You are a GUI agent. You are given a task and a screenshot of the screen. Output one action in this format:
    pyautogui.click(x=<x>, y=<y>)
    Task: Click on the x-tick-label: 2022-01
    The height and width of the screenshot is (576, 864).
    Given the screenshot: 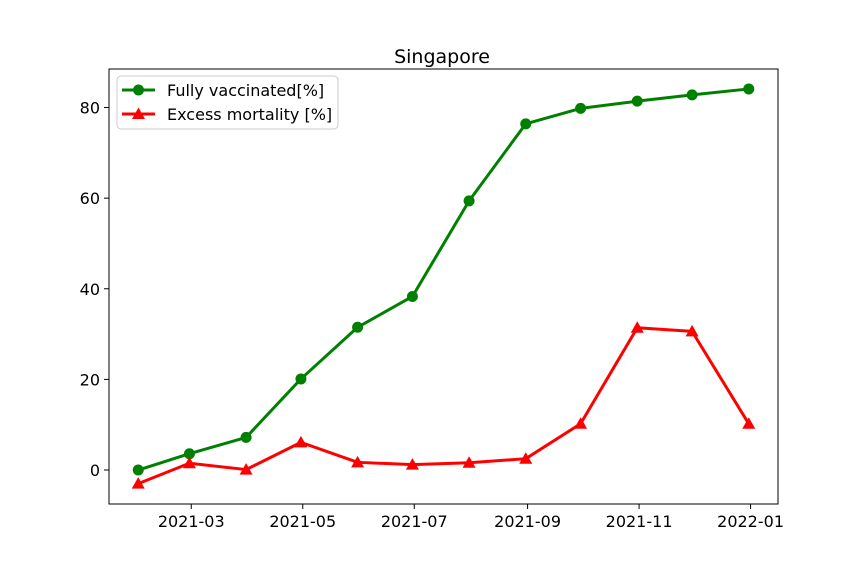 What is the action you would take?
    pyautogui.click(x=750, y=521)
    